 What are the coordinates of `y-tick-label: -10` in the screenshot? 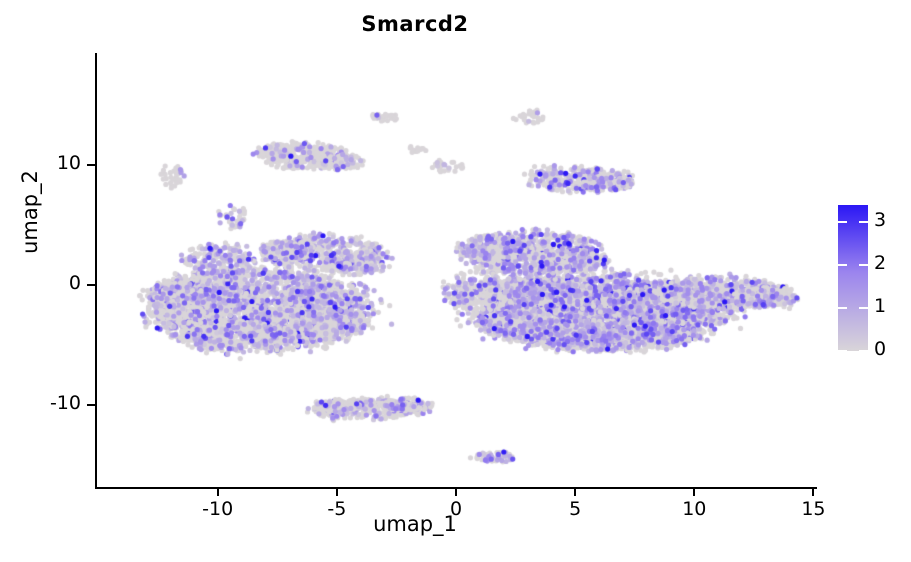 It's located at (65, 403).